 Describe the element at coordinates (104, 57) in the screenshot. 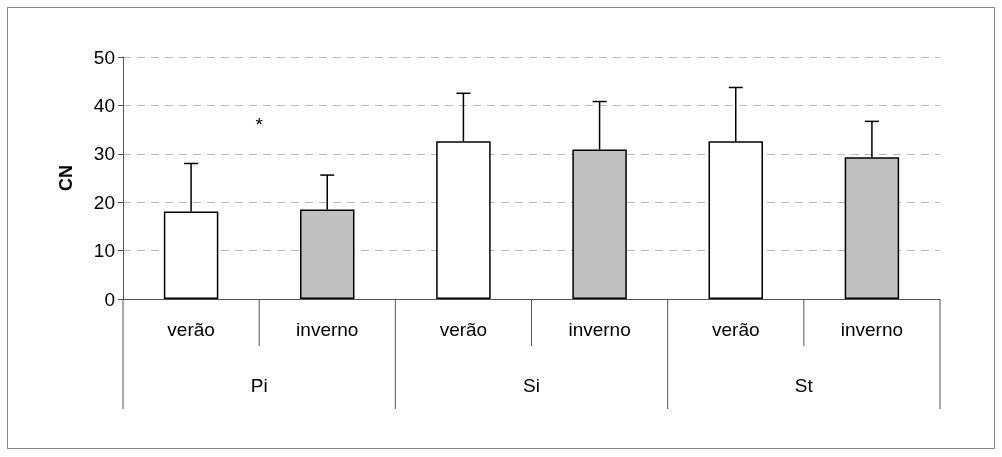

I see `y-tick-label: 50` at that location.